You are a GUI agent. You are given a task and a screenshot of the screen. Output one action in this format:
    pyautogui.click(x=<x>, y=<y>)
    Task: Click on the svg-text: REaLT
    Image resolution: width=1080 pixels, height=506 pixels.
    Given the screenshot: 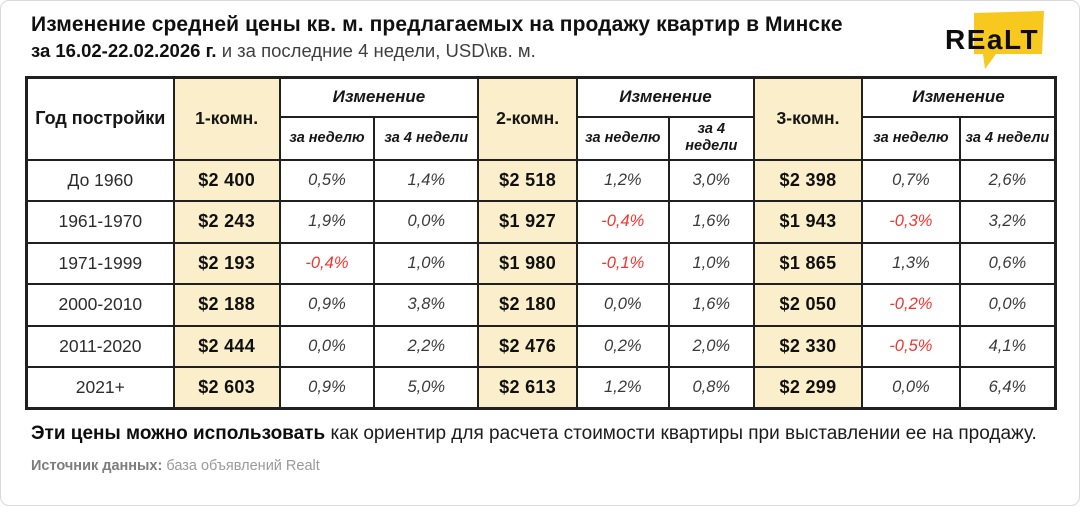 What is the action you would take?
    pyautogui.click(x=992, y=39)
    